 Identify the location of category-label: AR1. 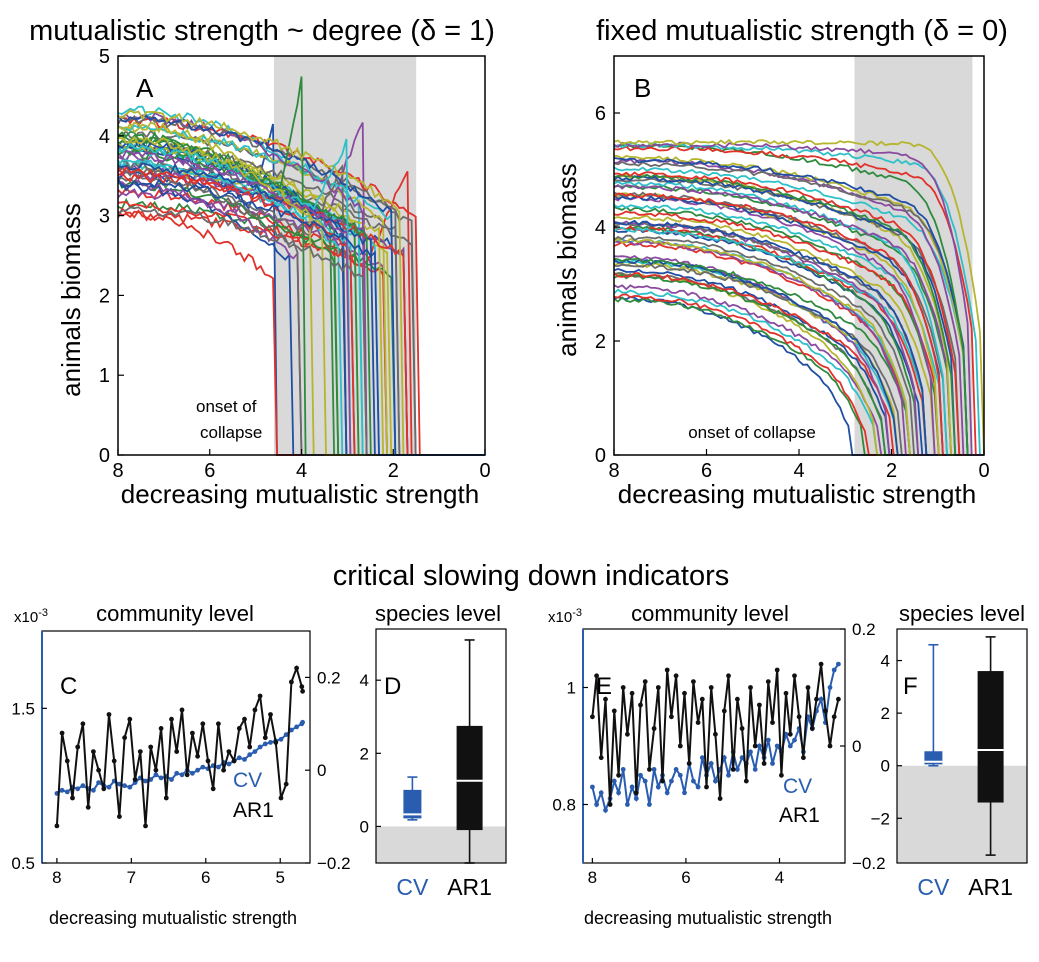
(990, 887).